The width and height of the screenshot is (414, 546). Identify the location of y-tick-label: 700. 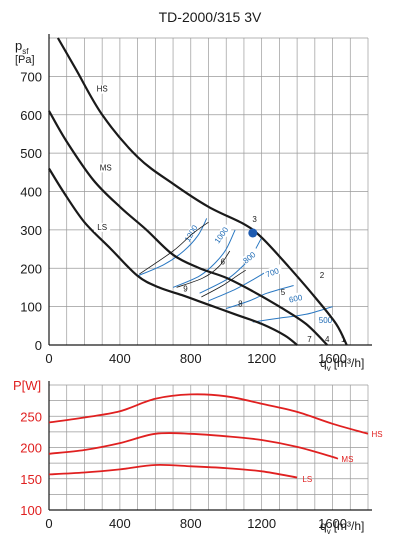
(31, 76).